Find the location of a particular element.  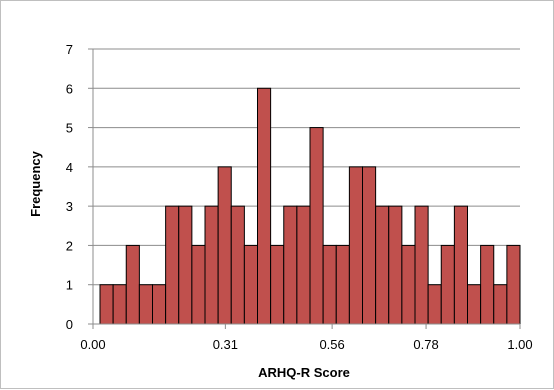

x-tick-label: 0.00 is located at coordinates (92, 344).